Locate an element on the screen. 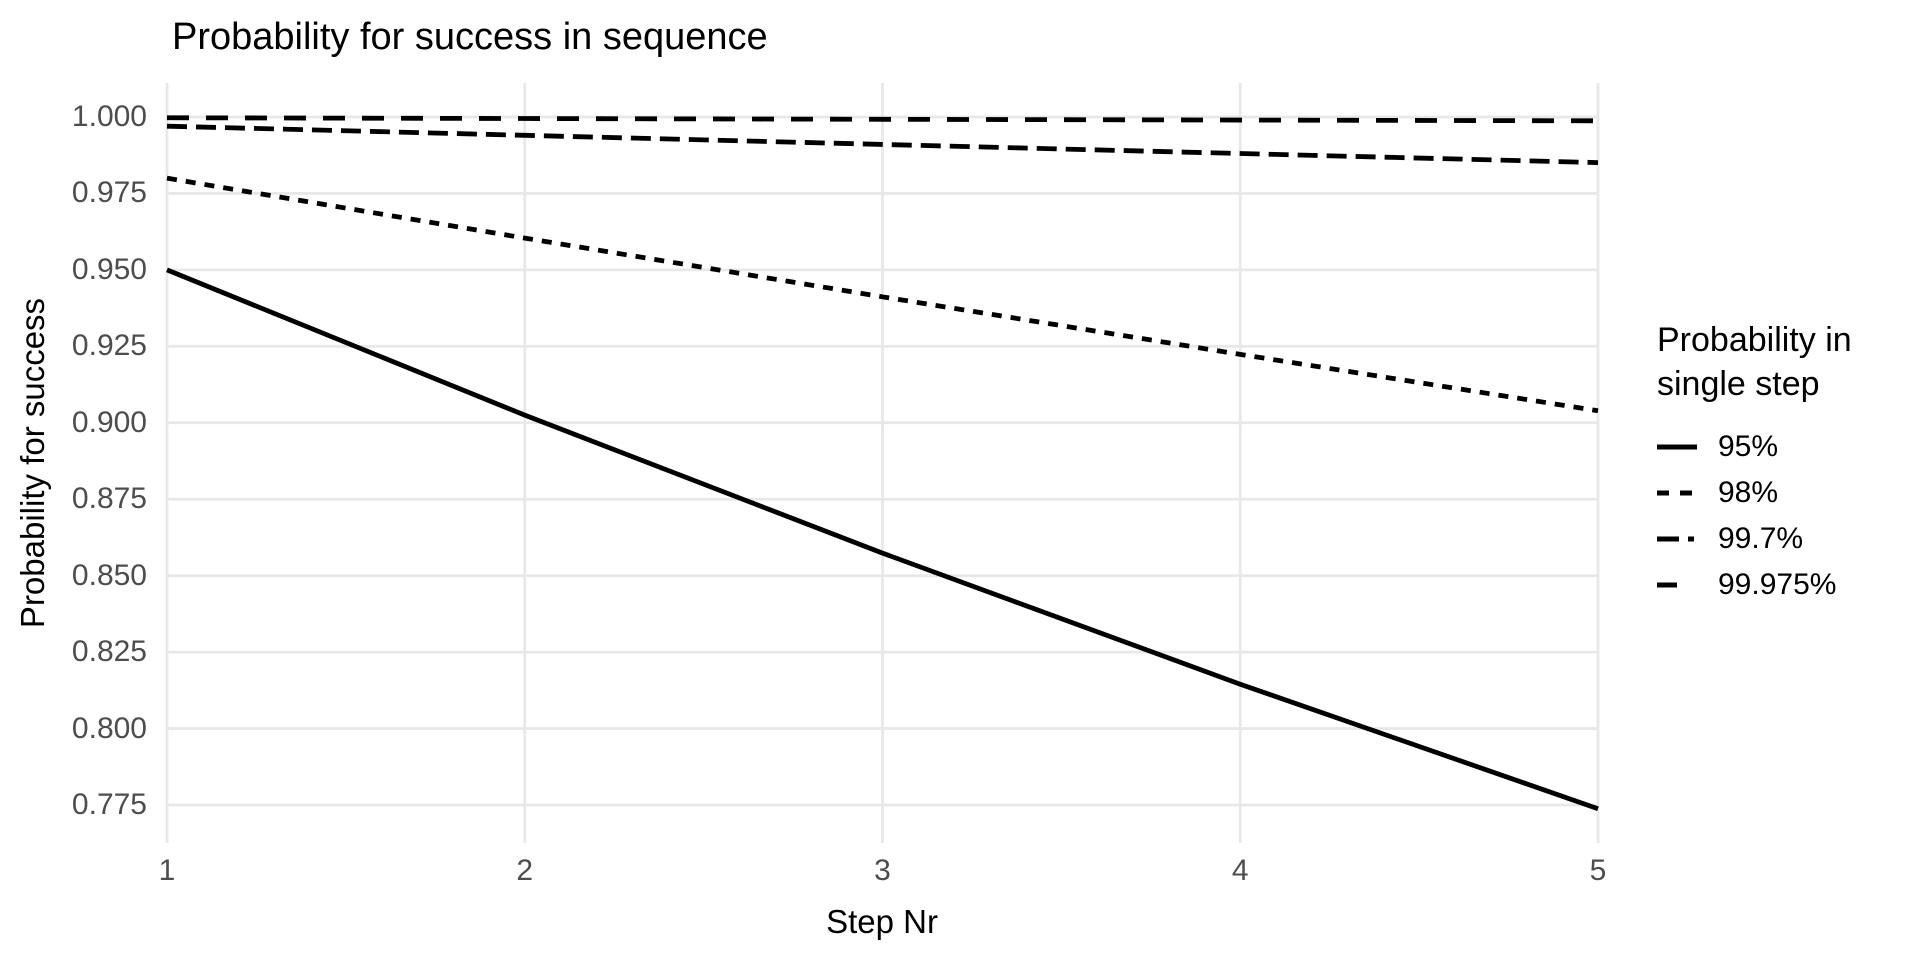 Image resolution: width=1920 pixels, height=960 pixels. legend-item-label: 99.975% is located at coordinates (1777, 584).